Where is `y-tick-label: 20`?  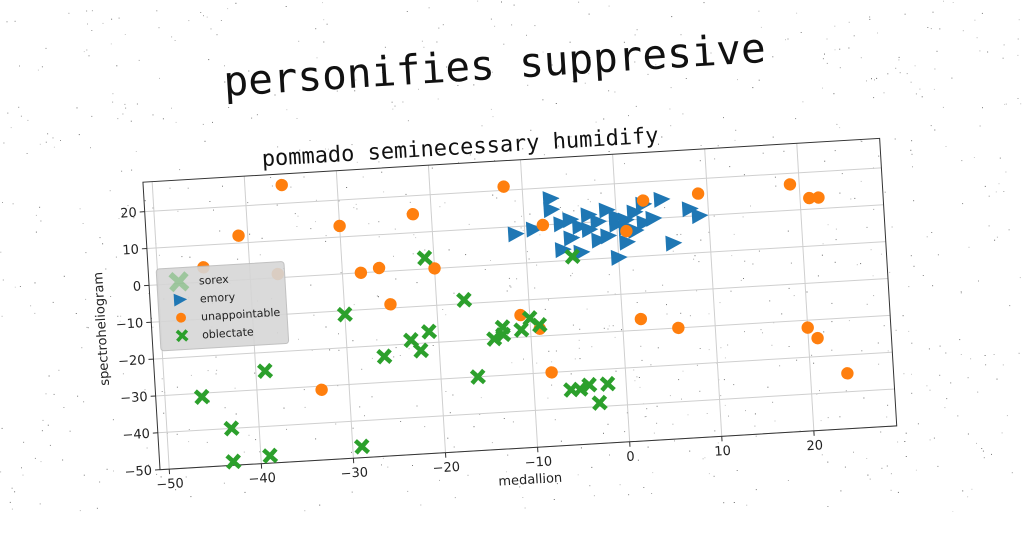
y-tick-label: 20 is located at coordinates (128, 214).